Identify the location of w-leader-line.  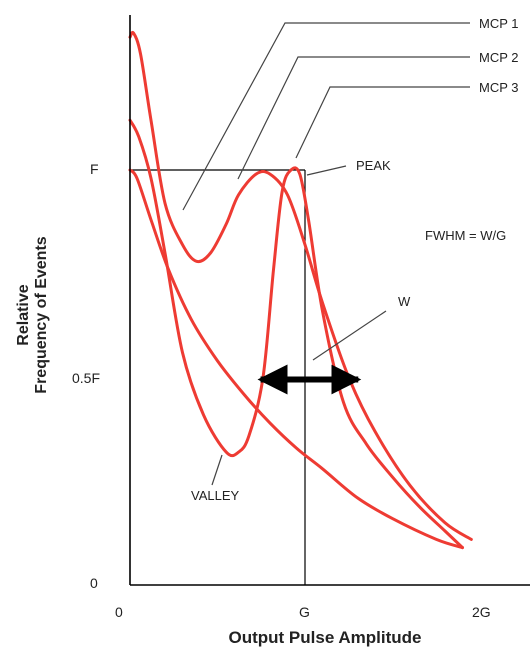
(349, 335).